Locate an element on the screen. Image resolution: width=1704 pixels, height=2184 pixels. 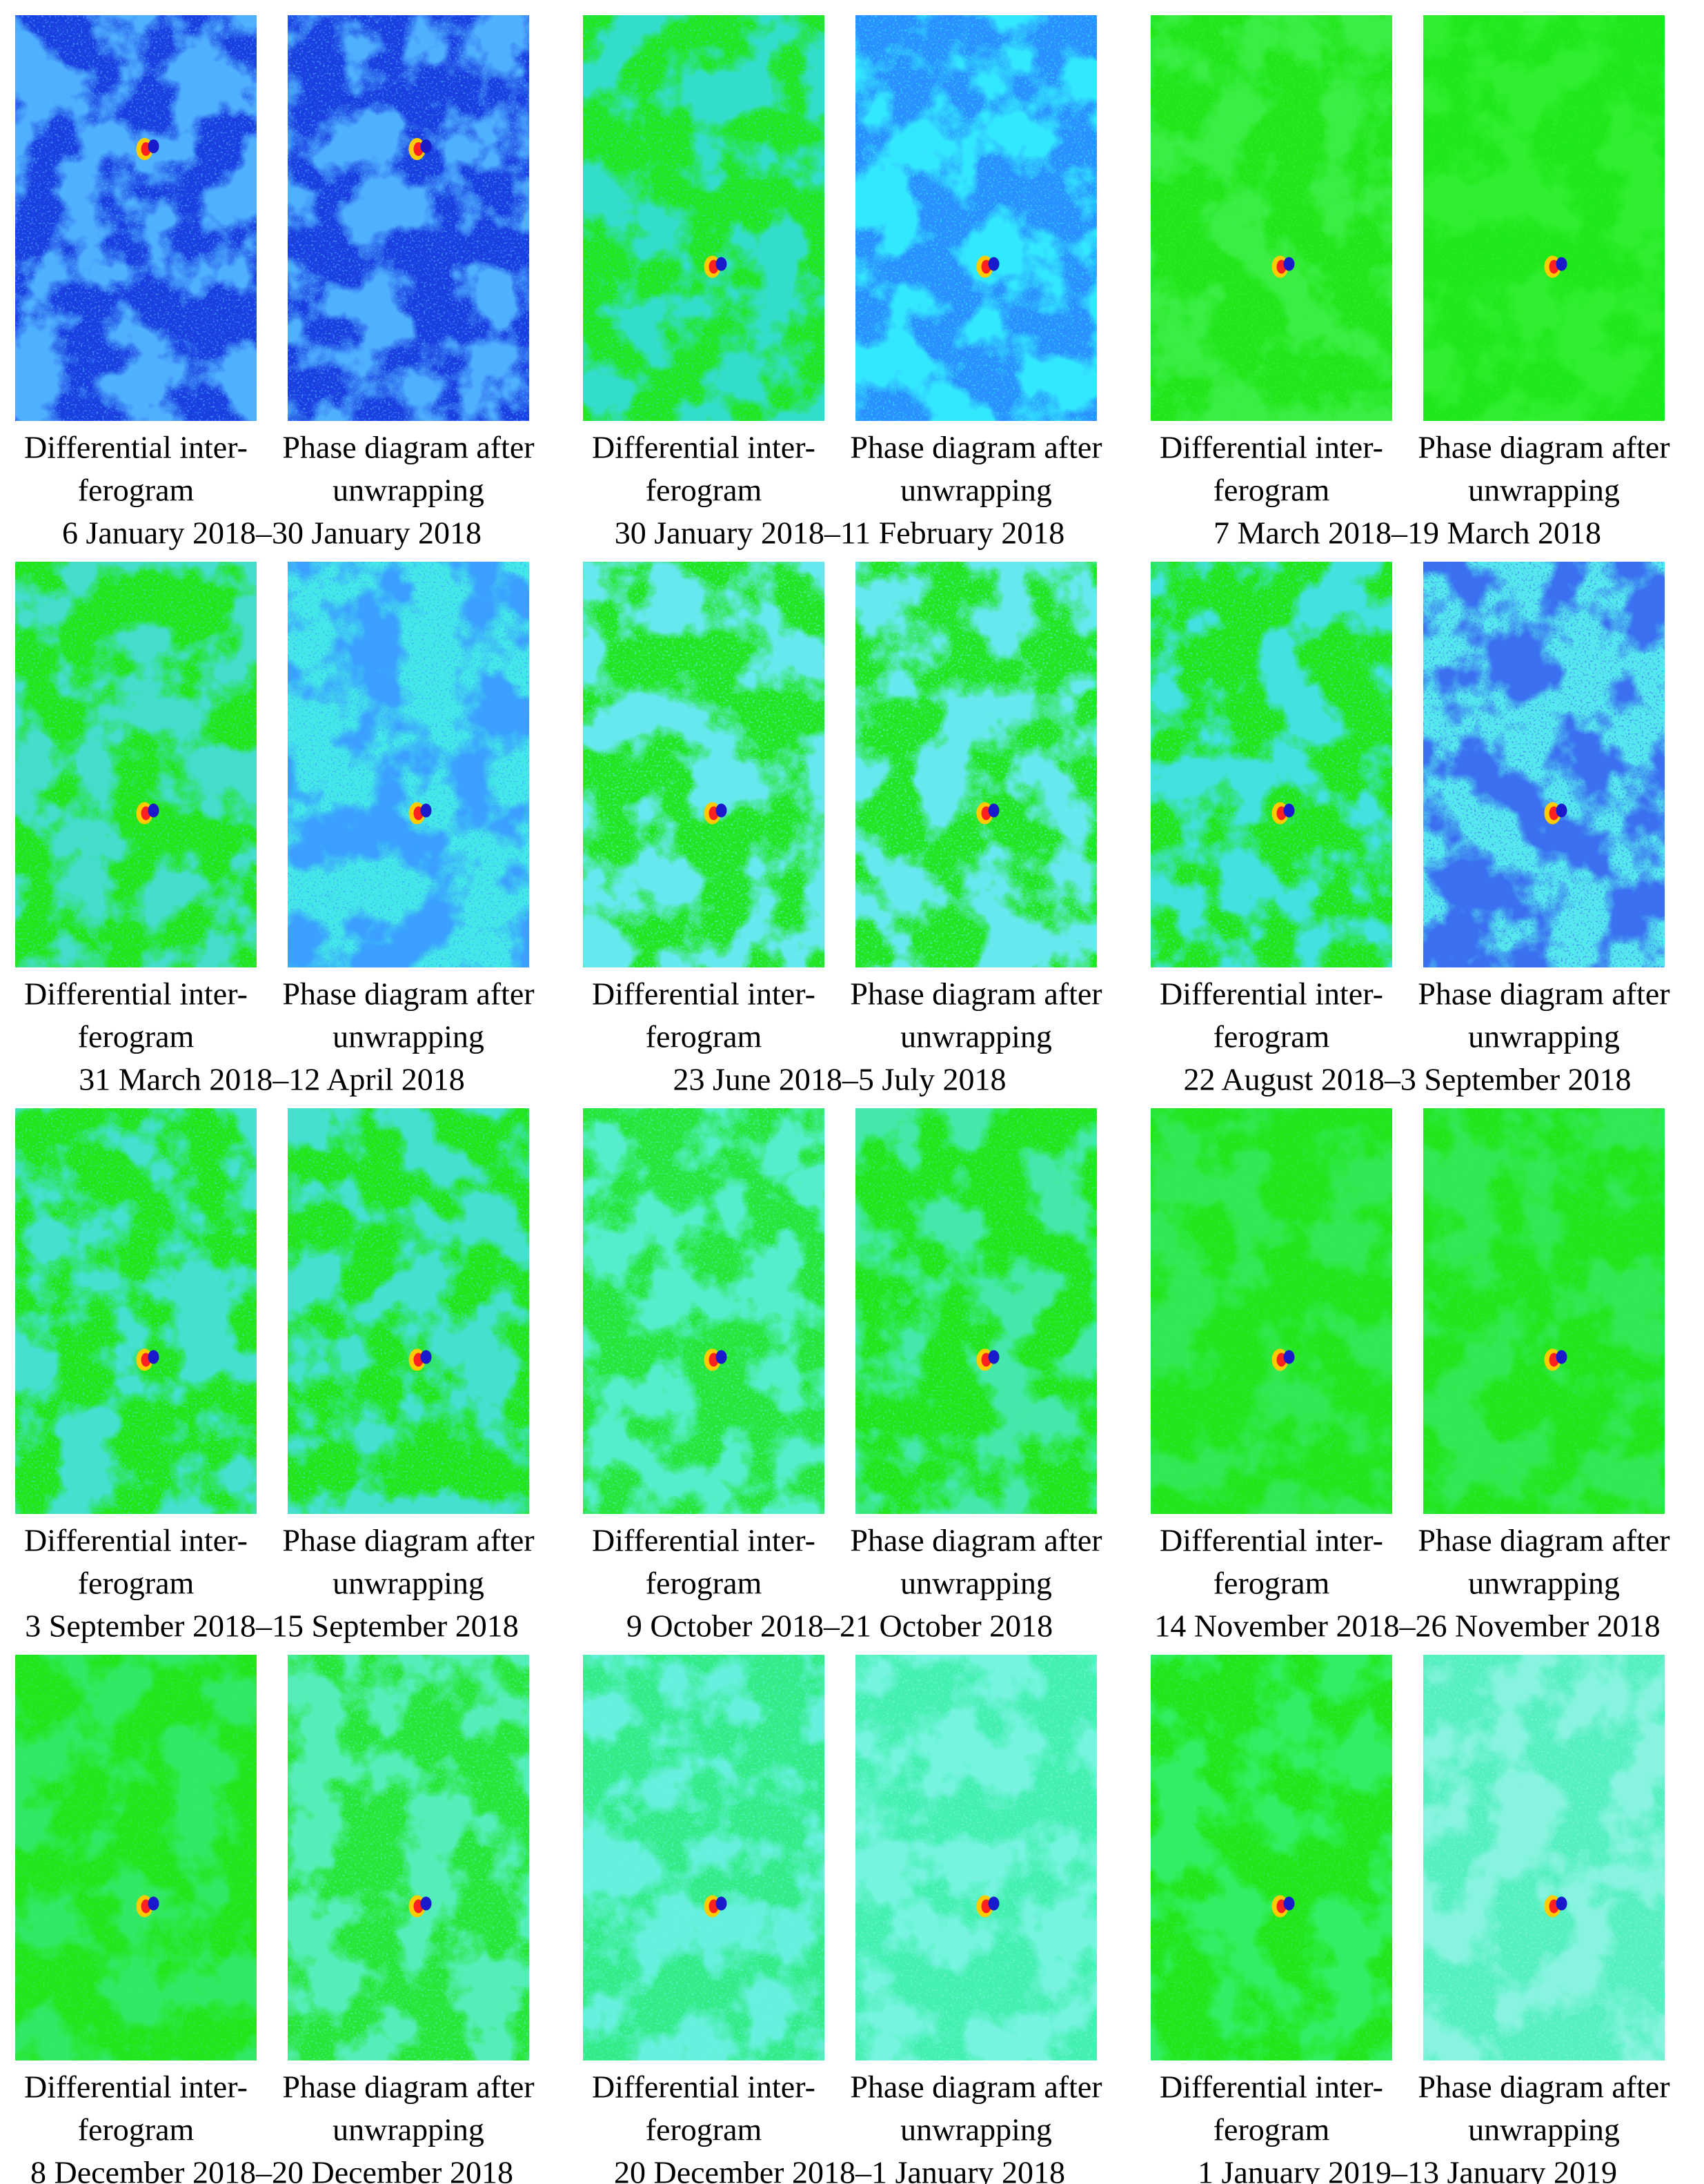
date-range: 8 December 2018–20 December 2018 is located at coordinates (272, 2169).